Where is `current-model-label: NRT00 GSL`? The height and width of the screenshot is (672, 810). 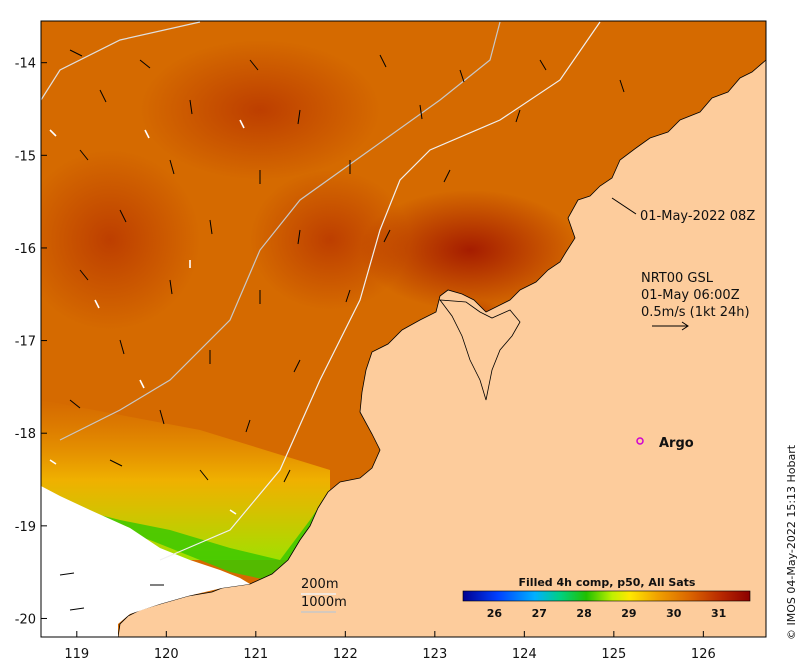 current-model-label: NRT00 GSL is located at coordinates (677, 278).